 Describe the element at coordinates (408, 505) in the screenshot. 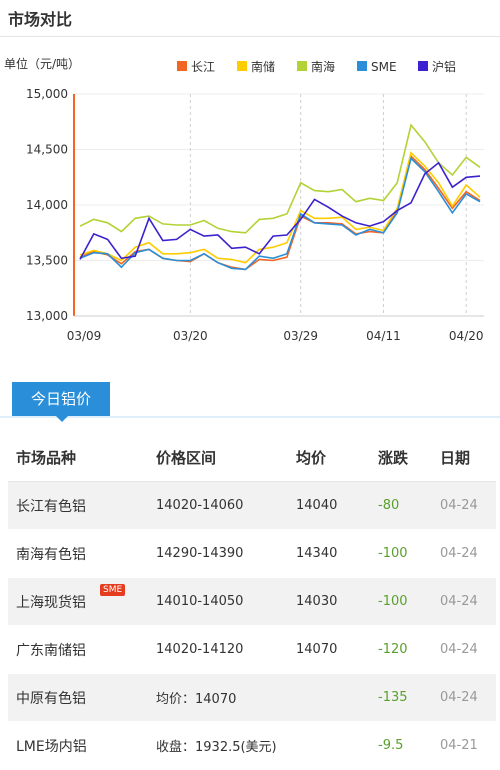

I see `cell-change: -80` at that location.